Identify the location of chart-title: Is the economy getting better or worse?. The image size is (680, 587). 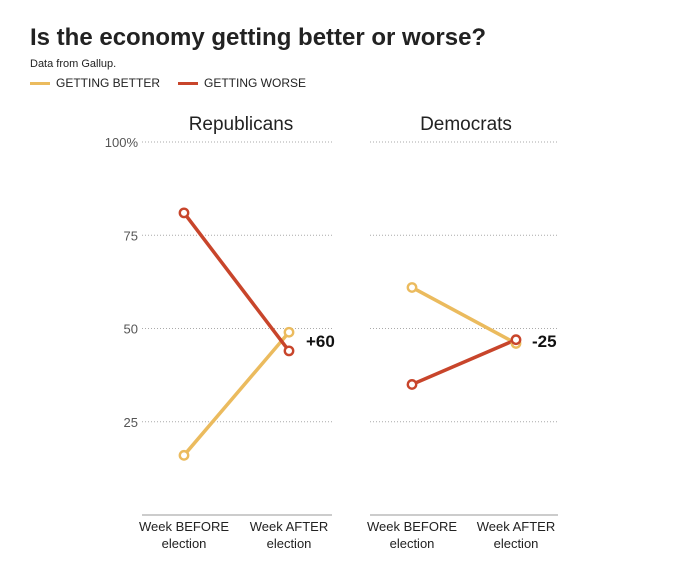
(258, 37).